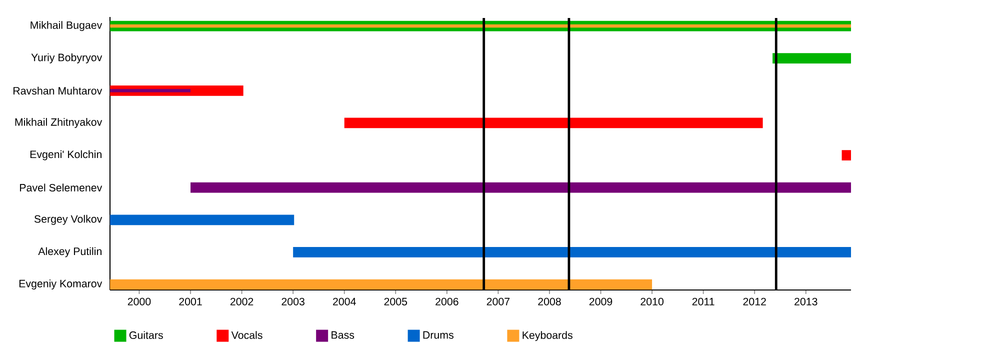 Image resolution: width=1000 pixels, height=350 pixels. Describe the element at coordinates (600, 302) in the screenshot. I see `x-tick-label: 2009` at that location.